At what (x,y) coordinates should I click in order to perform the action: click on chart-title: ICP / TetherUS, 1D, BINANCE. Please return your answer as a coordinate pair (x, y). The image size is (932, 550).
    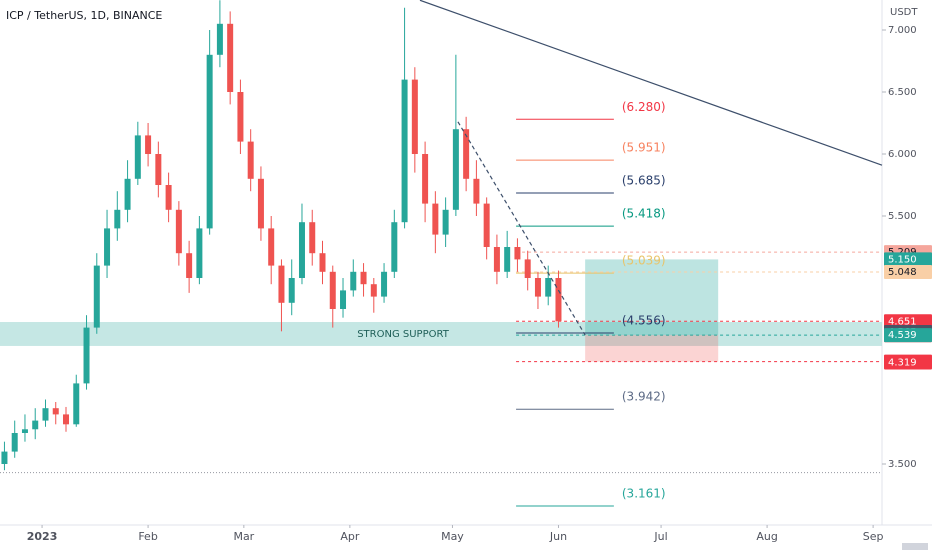
    Looking at the image, I should click on (84, 15).